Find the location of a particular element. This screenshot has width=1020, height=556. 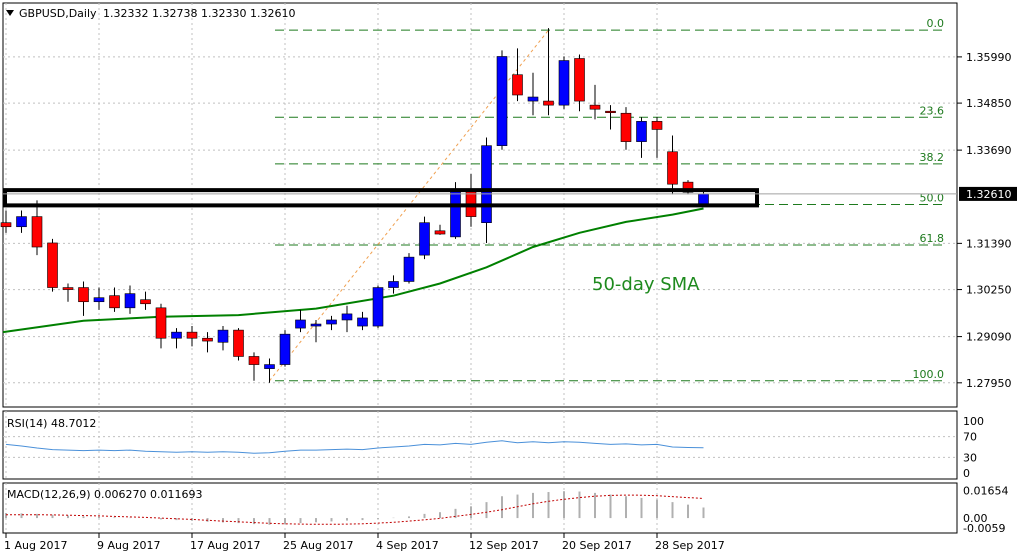

rsi-label: RSI(14) 48.7012 is located at coordinates (51, 423).